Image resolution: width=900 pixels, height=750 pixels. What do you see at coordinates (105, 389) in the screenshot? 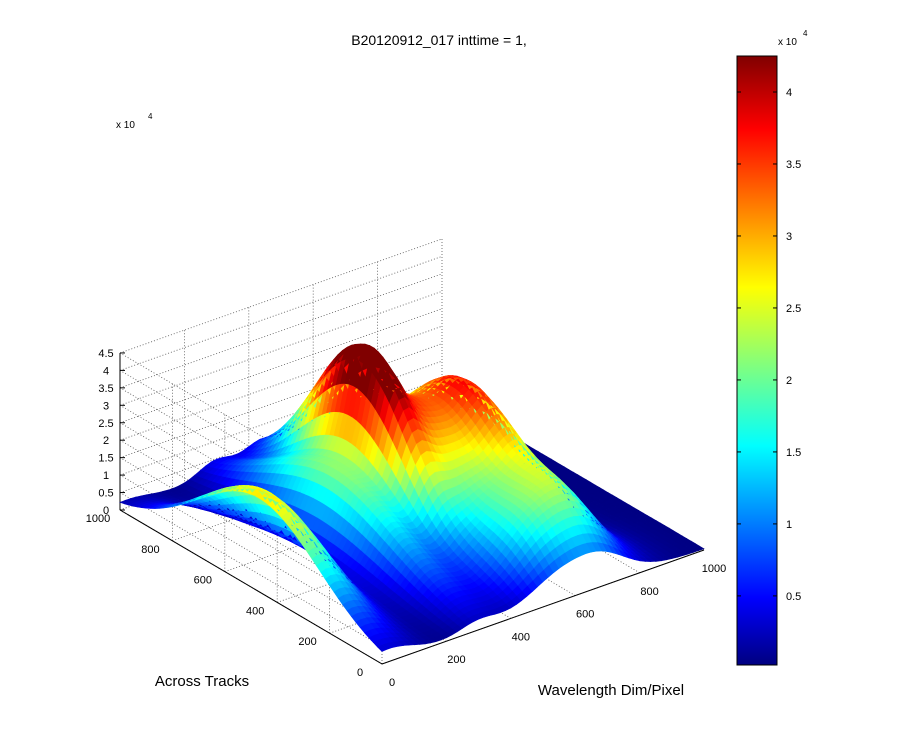
I see `z-tick-label: 3.5` at bounding box center [105, 389].